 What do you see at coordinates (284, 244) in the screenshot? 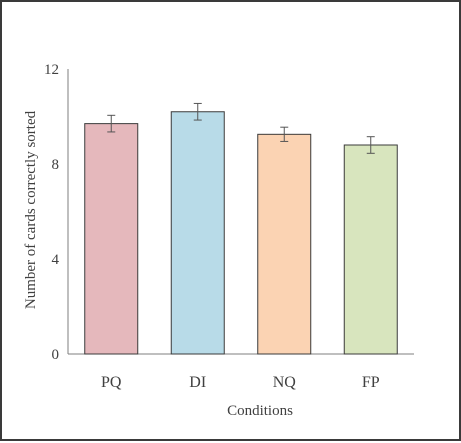
I see `bar-nq` at bounding box center [284, 244].